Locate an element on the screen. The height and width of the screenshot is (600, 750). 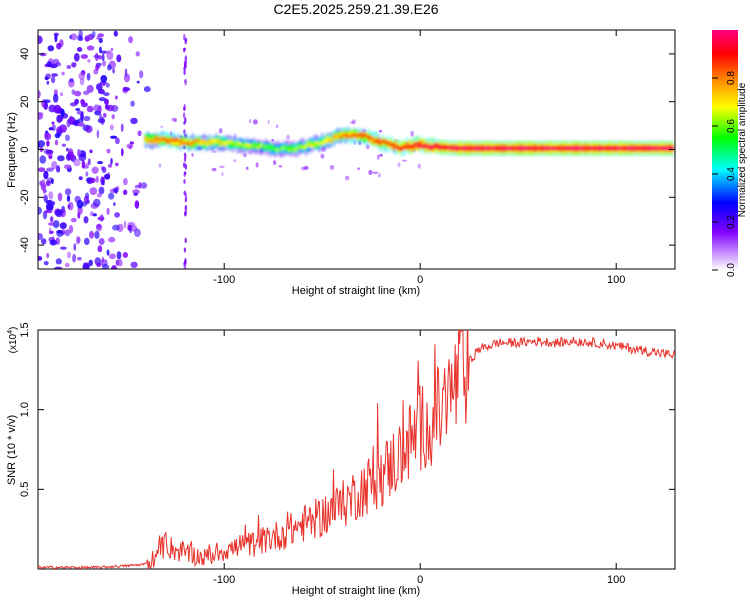
figure-title: C2E5.2025.259.21.39.E26 is located at coordinates (355, 9).